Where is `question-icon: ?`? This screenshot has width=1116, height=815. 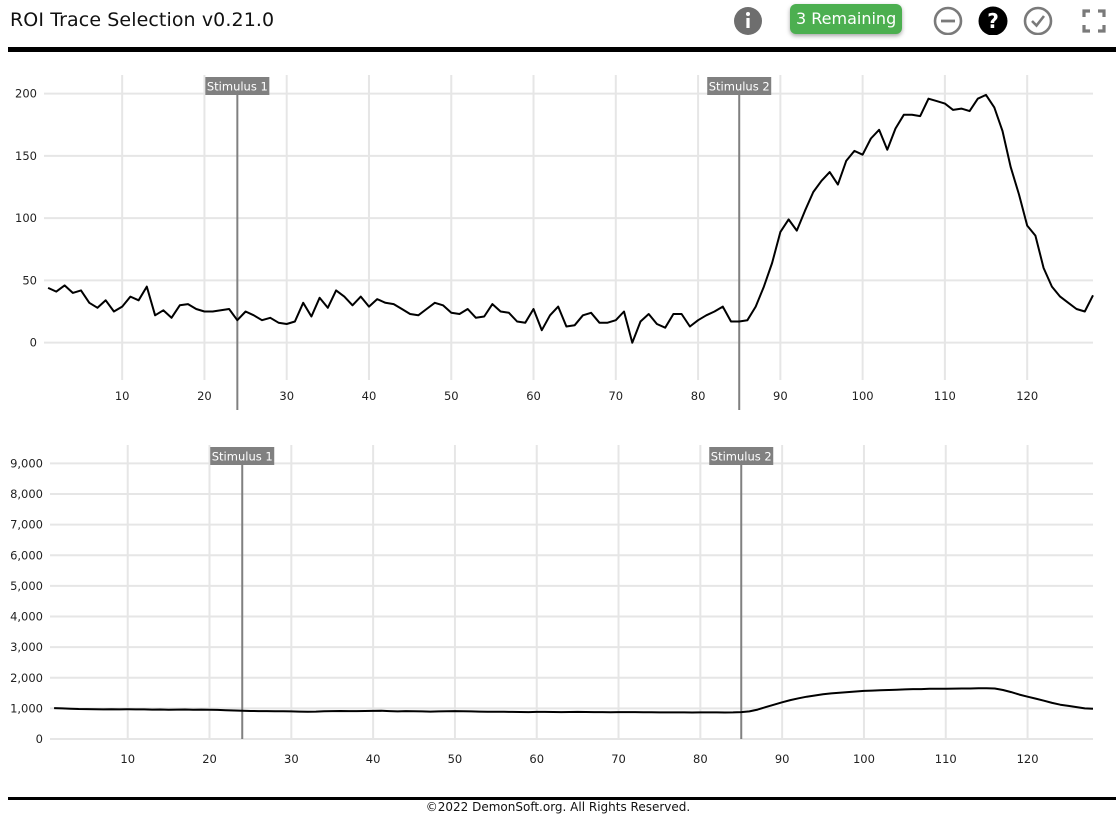
question-icon: ? is located at coordinates (993, 20).